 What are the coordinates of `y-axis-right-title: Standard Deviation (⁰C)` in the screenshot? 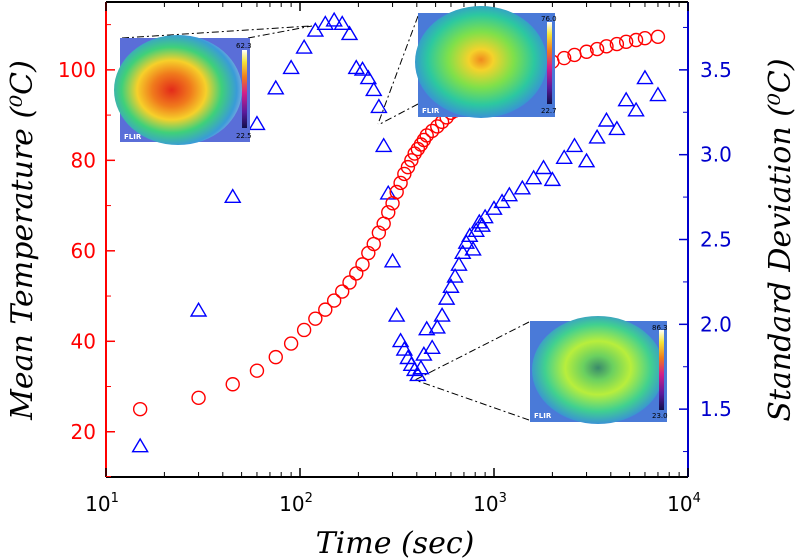 It's located at (780, 239).